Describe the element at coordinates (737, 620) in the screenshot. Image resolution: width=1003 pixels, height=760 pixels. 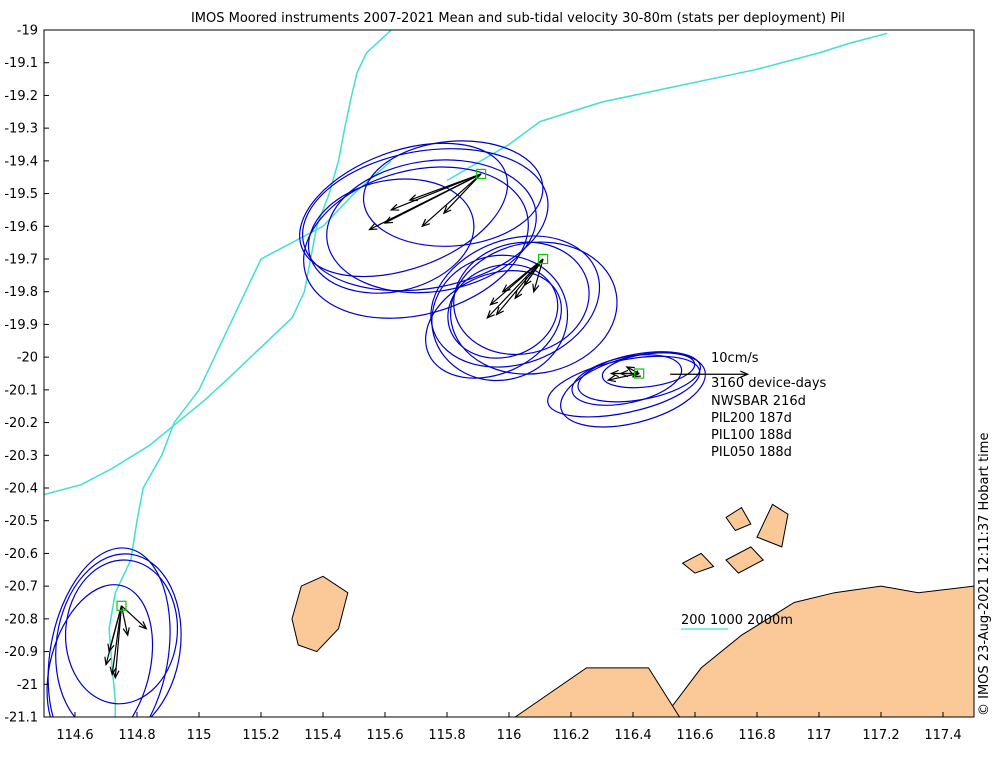
I see `isobath-label: 200 1000 2000m` at that location.